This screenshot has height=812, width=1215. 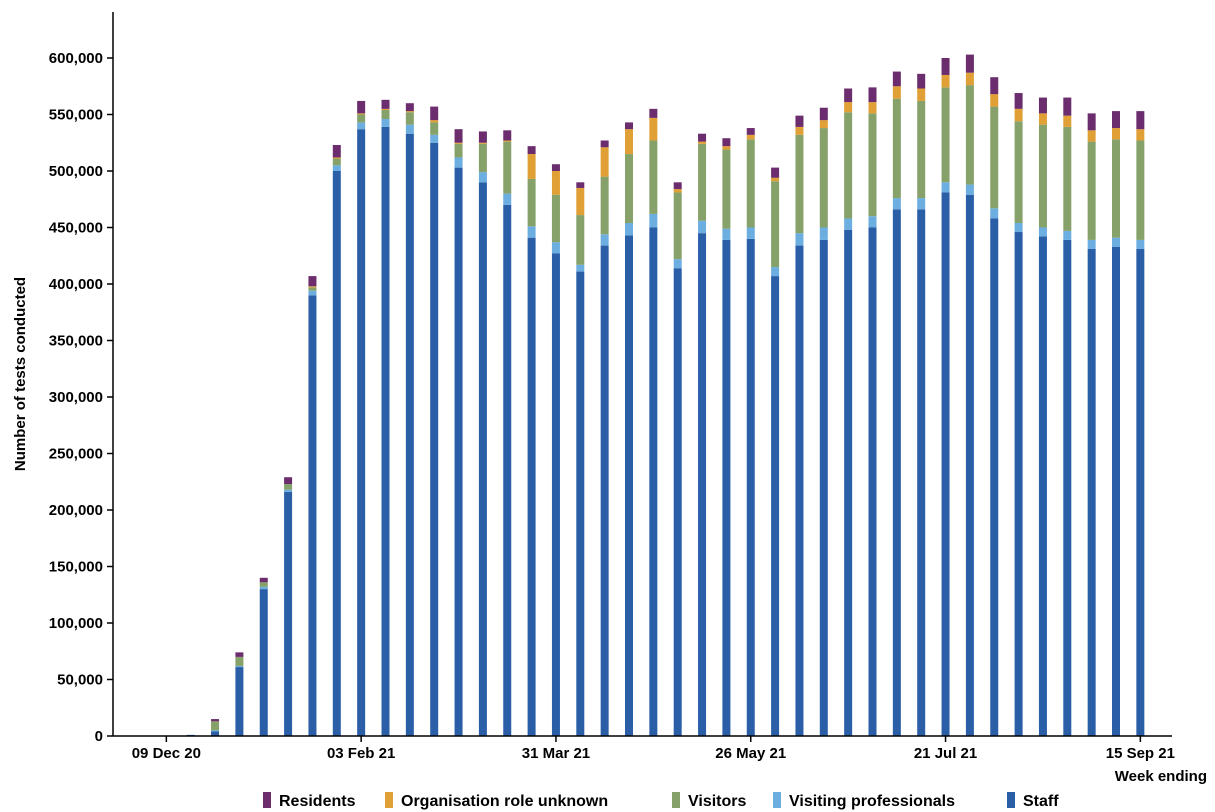 I want to click on y-tick-label: 50,000, so click(x=80, y=680).